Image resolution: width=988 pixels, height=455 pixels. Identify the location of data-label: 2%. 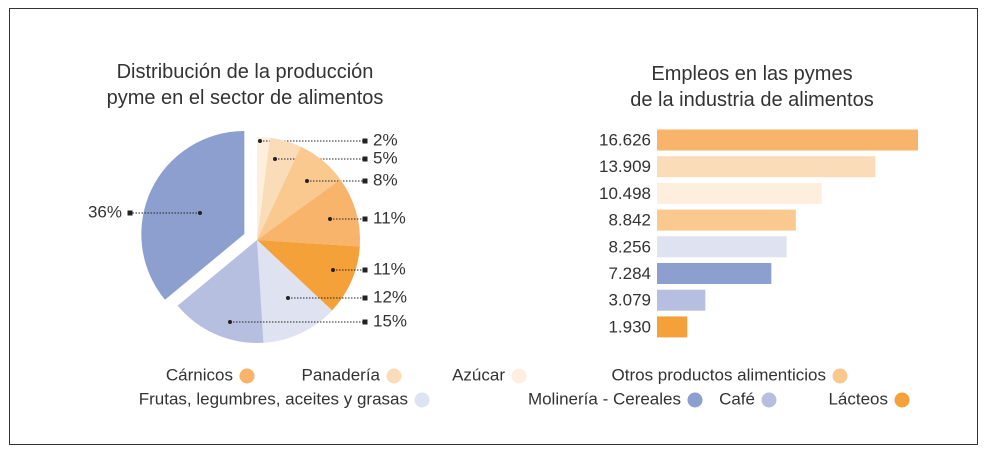
(385, 139).